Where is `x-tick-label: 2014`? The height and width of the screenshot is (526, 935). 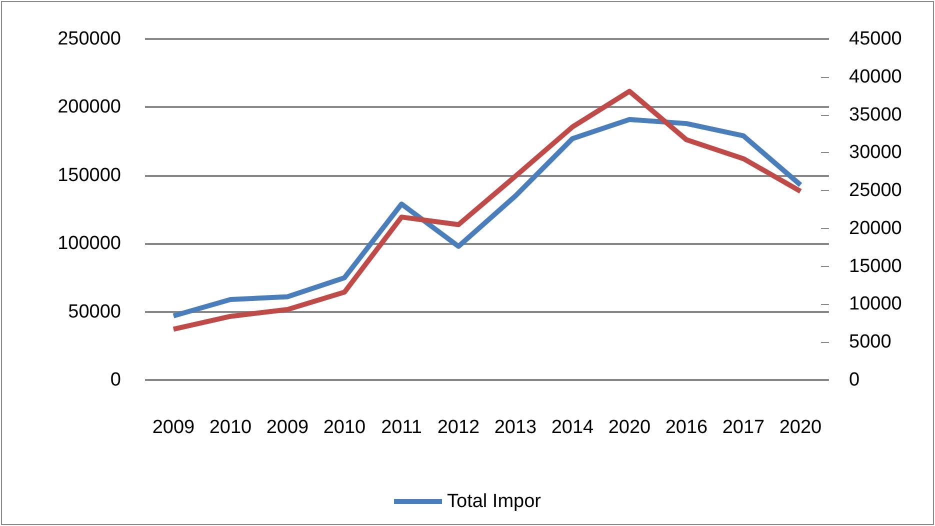
x-tick-label: 2014 is located at coordinates (572, 427).